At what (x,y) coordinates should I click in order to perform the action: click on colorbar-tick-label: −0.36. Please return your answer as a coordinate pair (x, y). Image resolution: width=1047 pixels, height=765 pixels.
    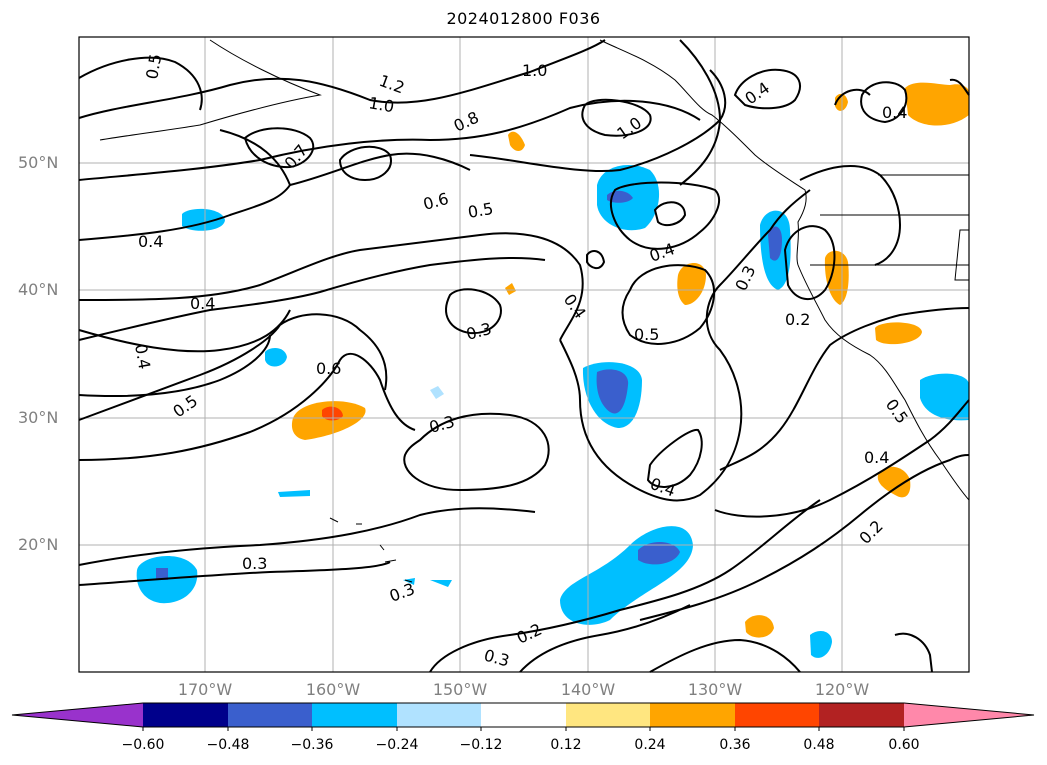
    Looking at the image, I should click on (312, 745).